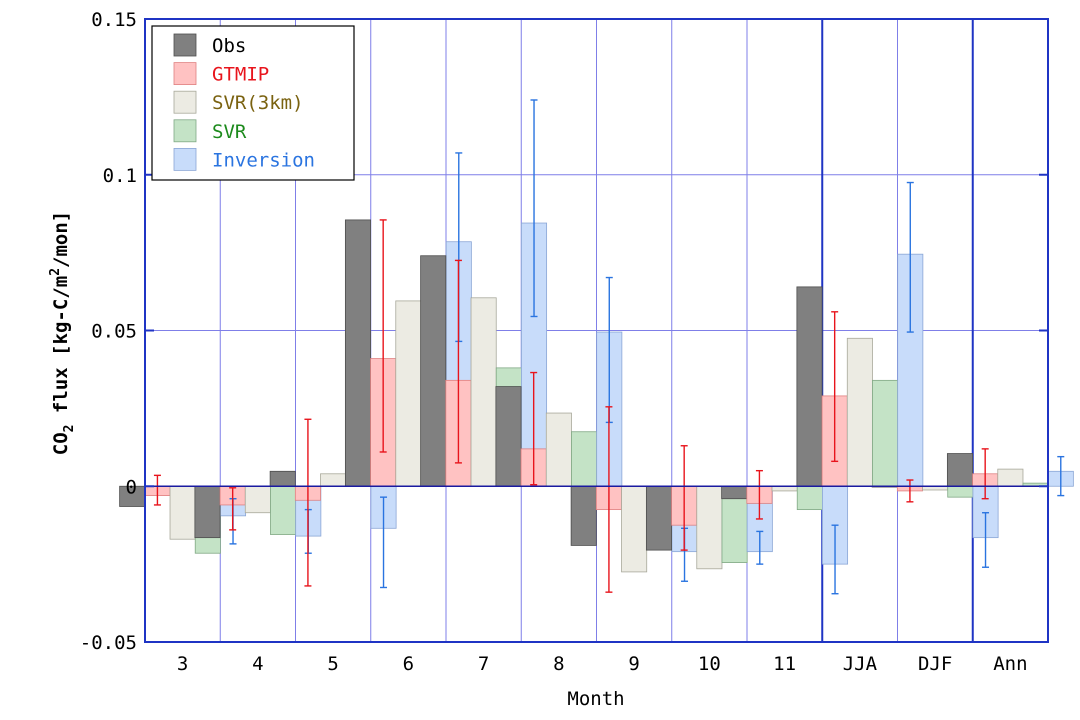 The width and height of the screenshot is (1080, 720). I want to click on y-tick-label: 0.05, so click(114, 332).